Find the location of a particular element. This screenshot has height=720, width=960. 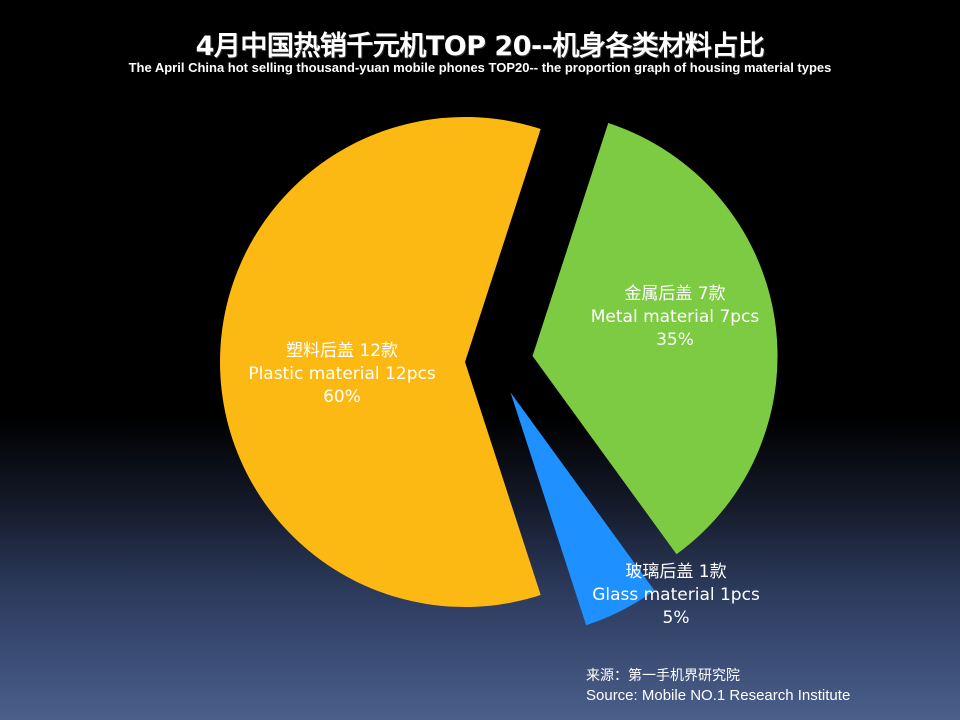

label-metal-cn: 金属后盖 7款 is located at coordinates (675, 294).